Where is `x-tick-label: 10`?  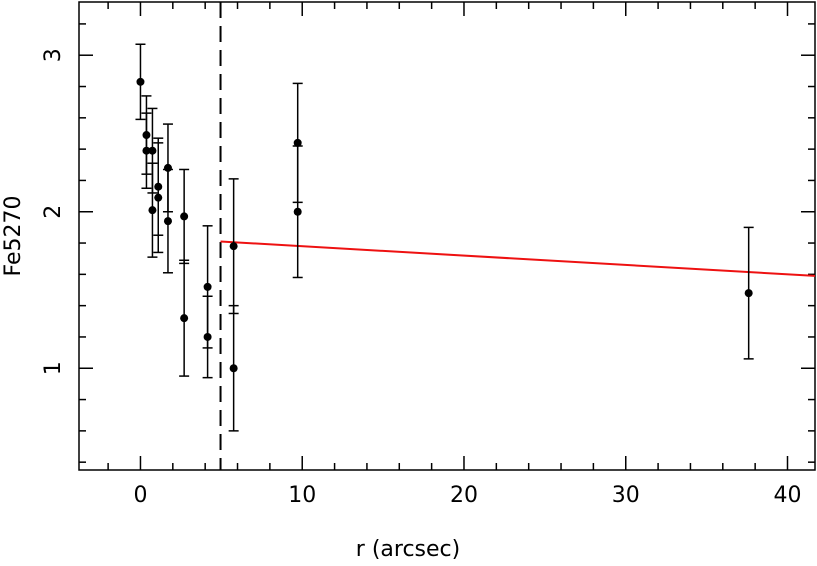
x-tick-label: 10 is located at coordinates (302, 495).